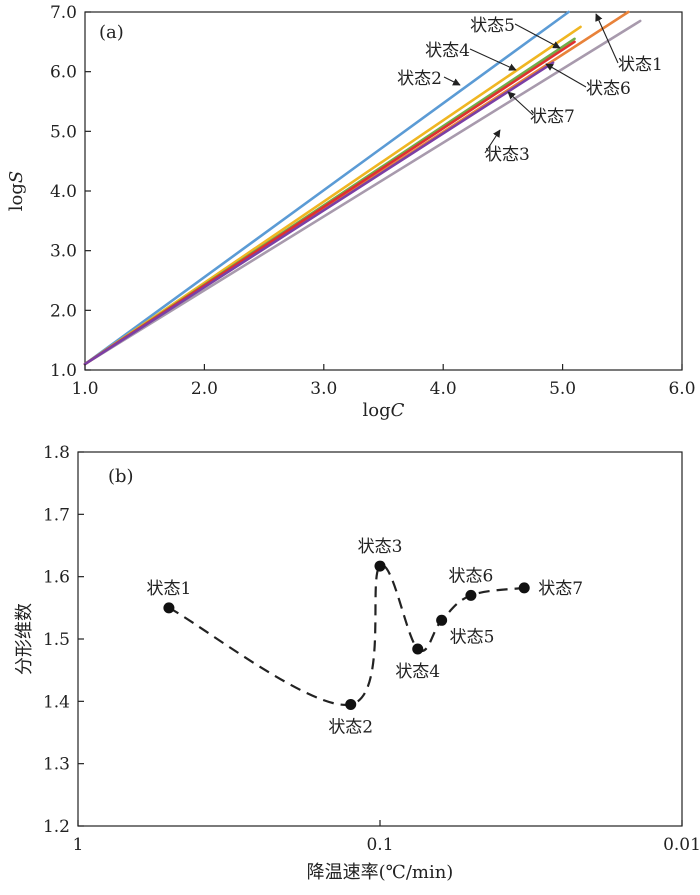 The height and width of the screenshot is (895, 700). What do you see at coordinates (447, 51) in the screenshot?
I see `panel-a-annotation-label-4: 状态4` at bounding box center [447, 51].